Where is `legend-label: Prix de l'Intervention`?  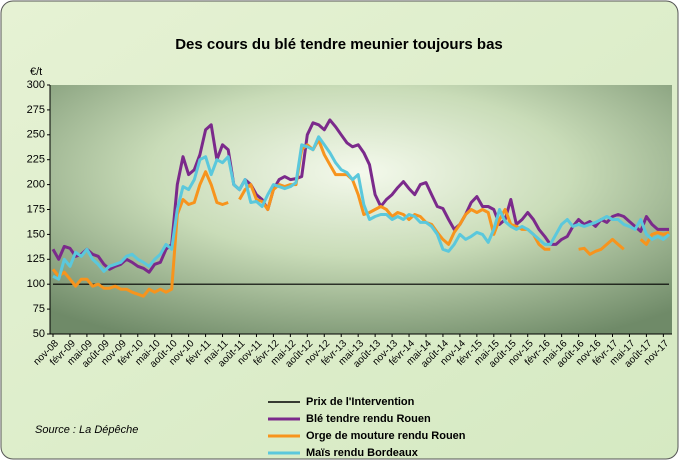
legend-label: Prix de l'Intervention is located at coordinates (360, 402).